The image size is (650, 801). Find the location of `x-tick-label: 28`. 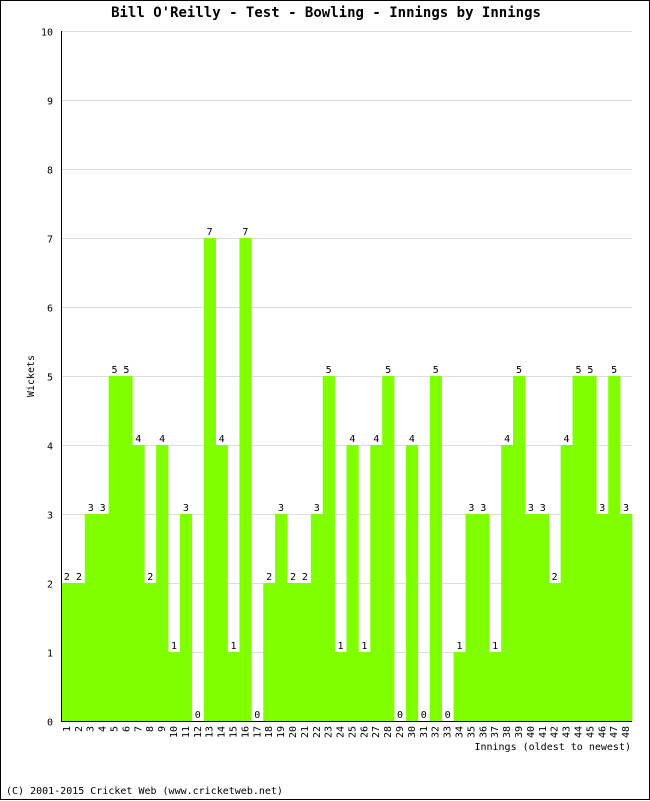

x-tick-label: 28 is located at coordinates (388, 732).